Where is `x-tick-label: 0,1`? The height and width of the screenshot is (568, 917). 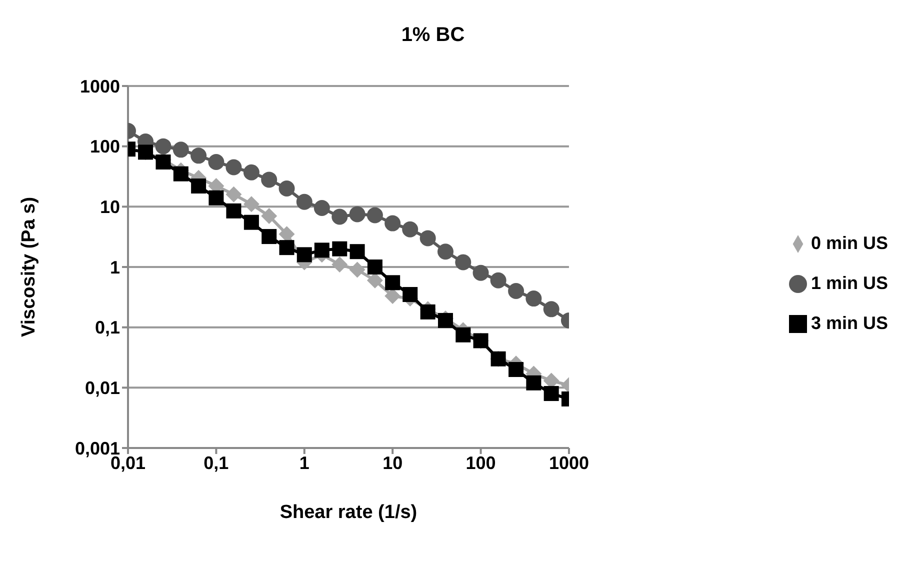
x-tick-label: 0,1 is located at coordinates (216, 462).